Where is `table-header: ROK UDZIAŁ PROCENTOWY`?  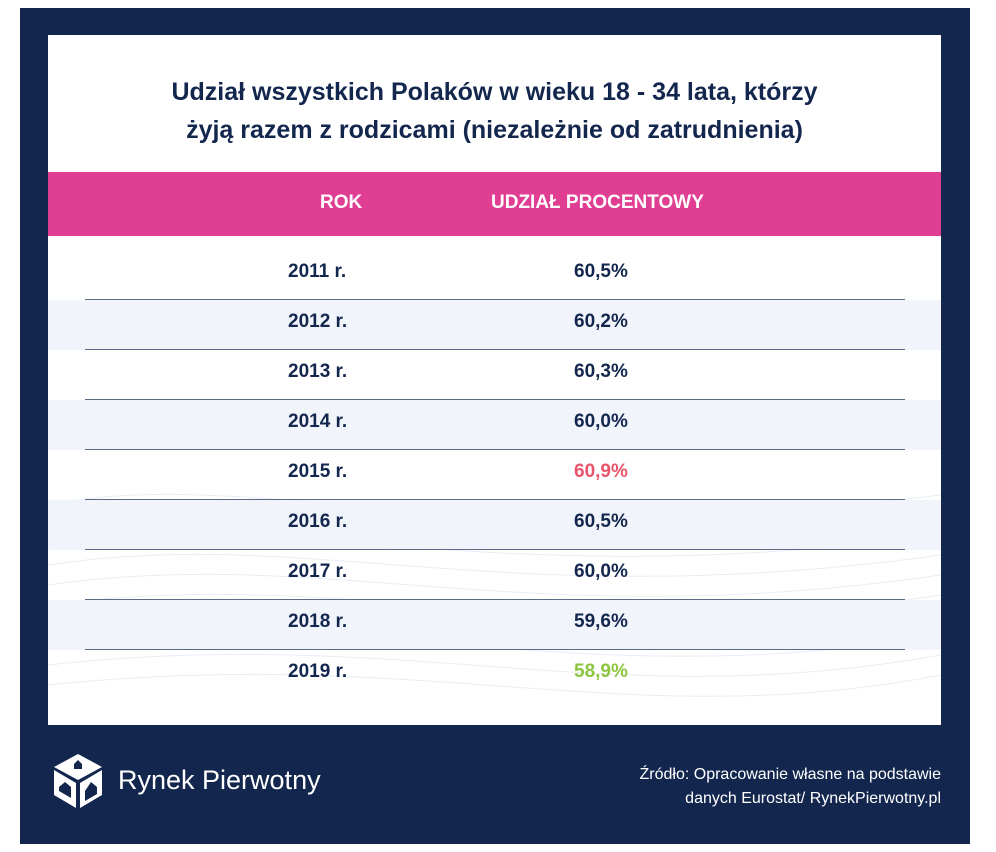
table-header: ROK UDZIAŁ PROCENTOWY is located at coordinates (494, 204).